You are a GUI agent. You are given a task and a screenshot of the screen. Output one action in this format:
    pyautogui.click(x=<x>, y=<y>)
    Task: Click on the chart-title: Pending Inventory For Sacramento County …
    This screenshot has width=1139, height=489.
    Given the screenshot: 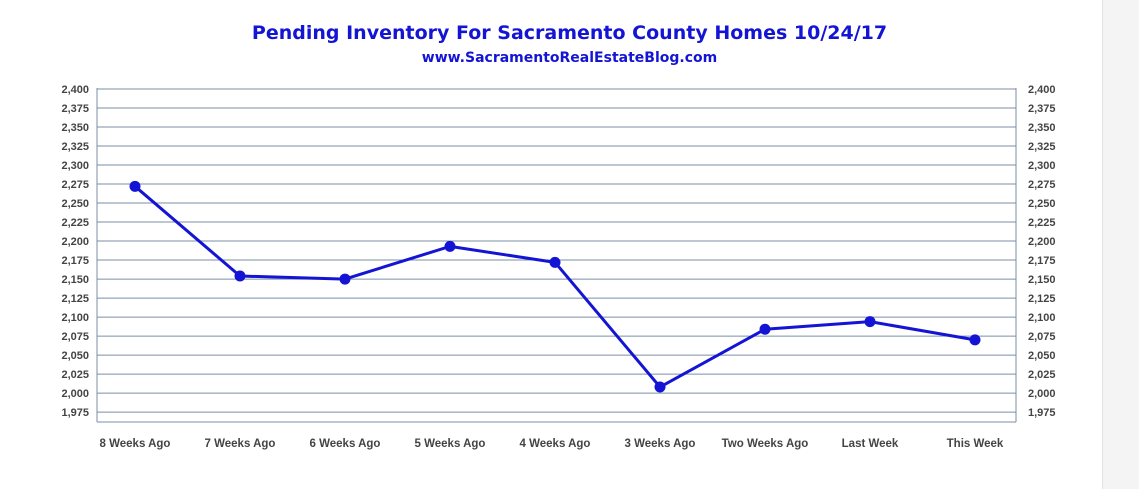 What is the action you would take?
    pyautogui.click(x=569, y=33)
    